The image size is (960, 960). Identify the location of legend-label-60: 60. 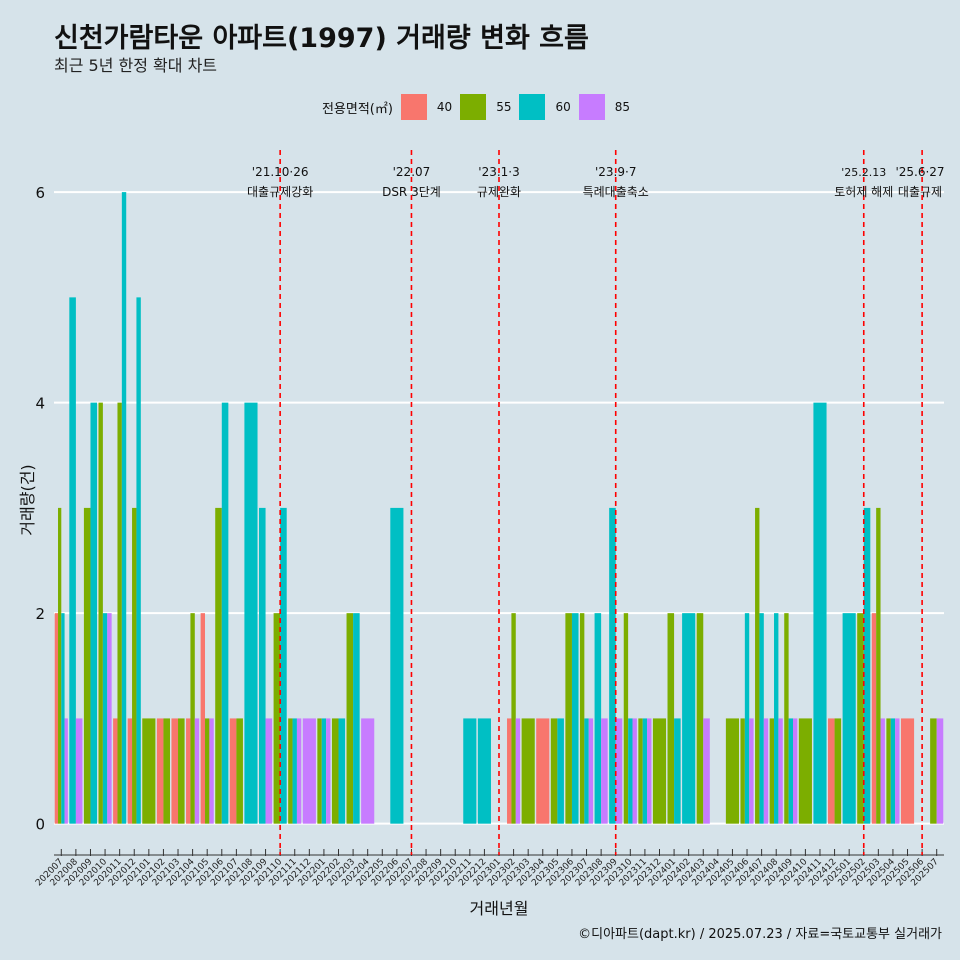
(563, 107).